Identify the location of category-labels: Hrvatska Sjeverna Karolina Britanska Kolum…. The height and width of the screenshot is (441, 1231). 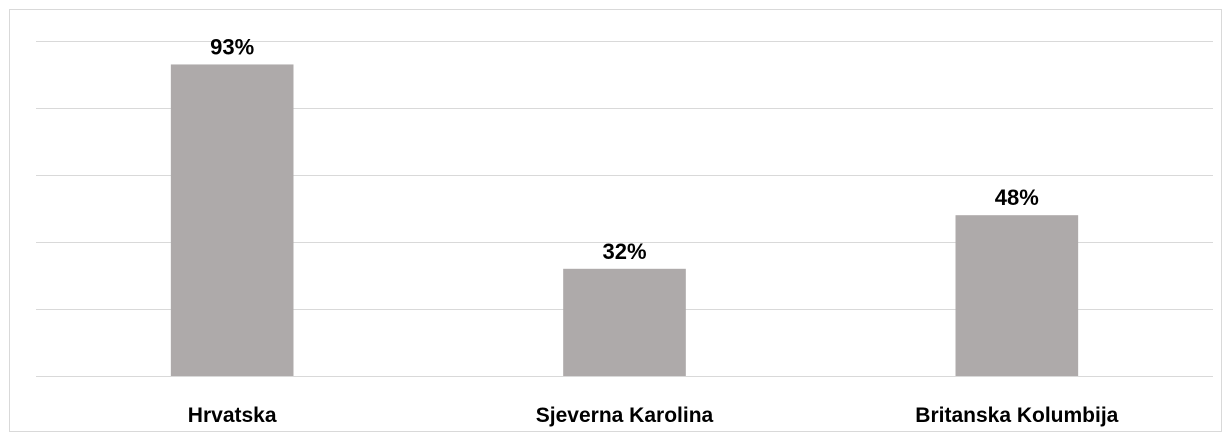
(653, 415).